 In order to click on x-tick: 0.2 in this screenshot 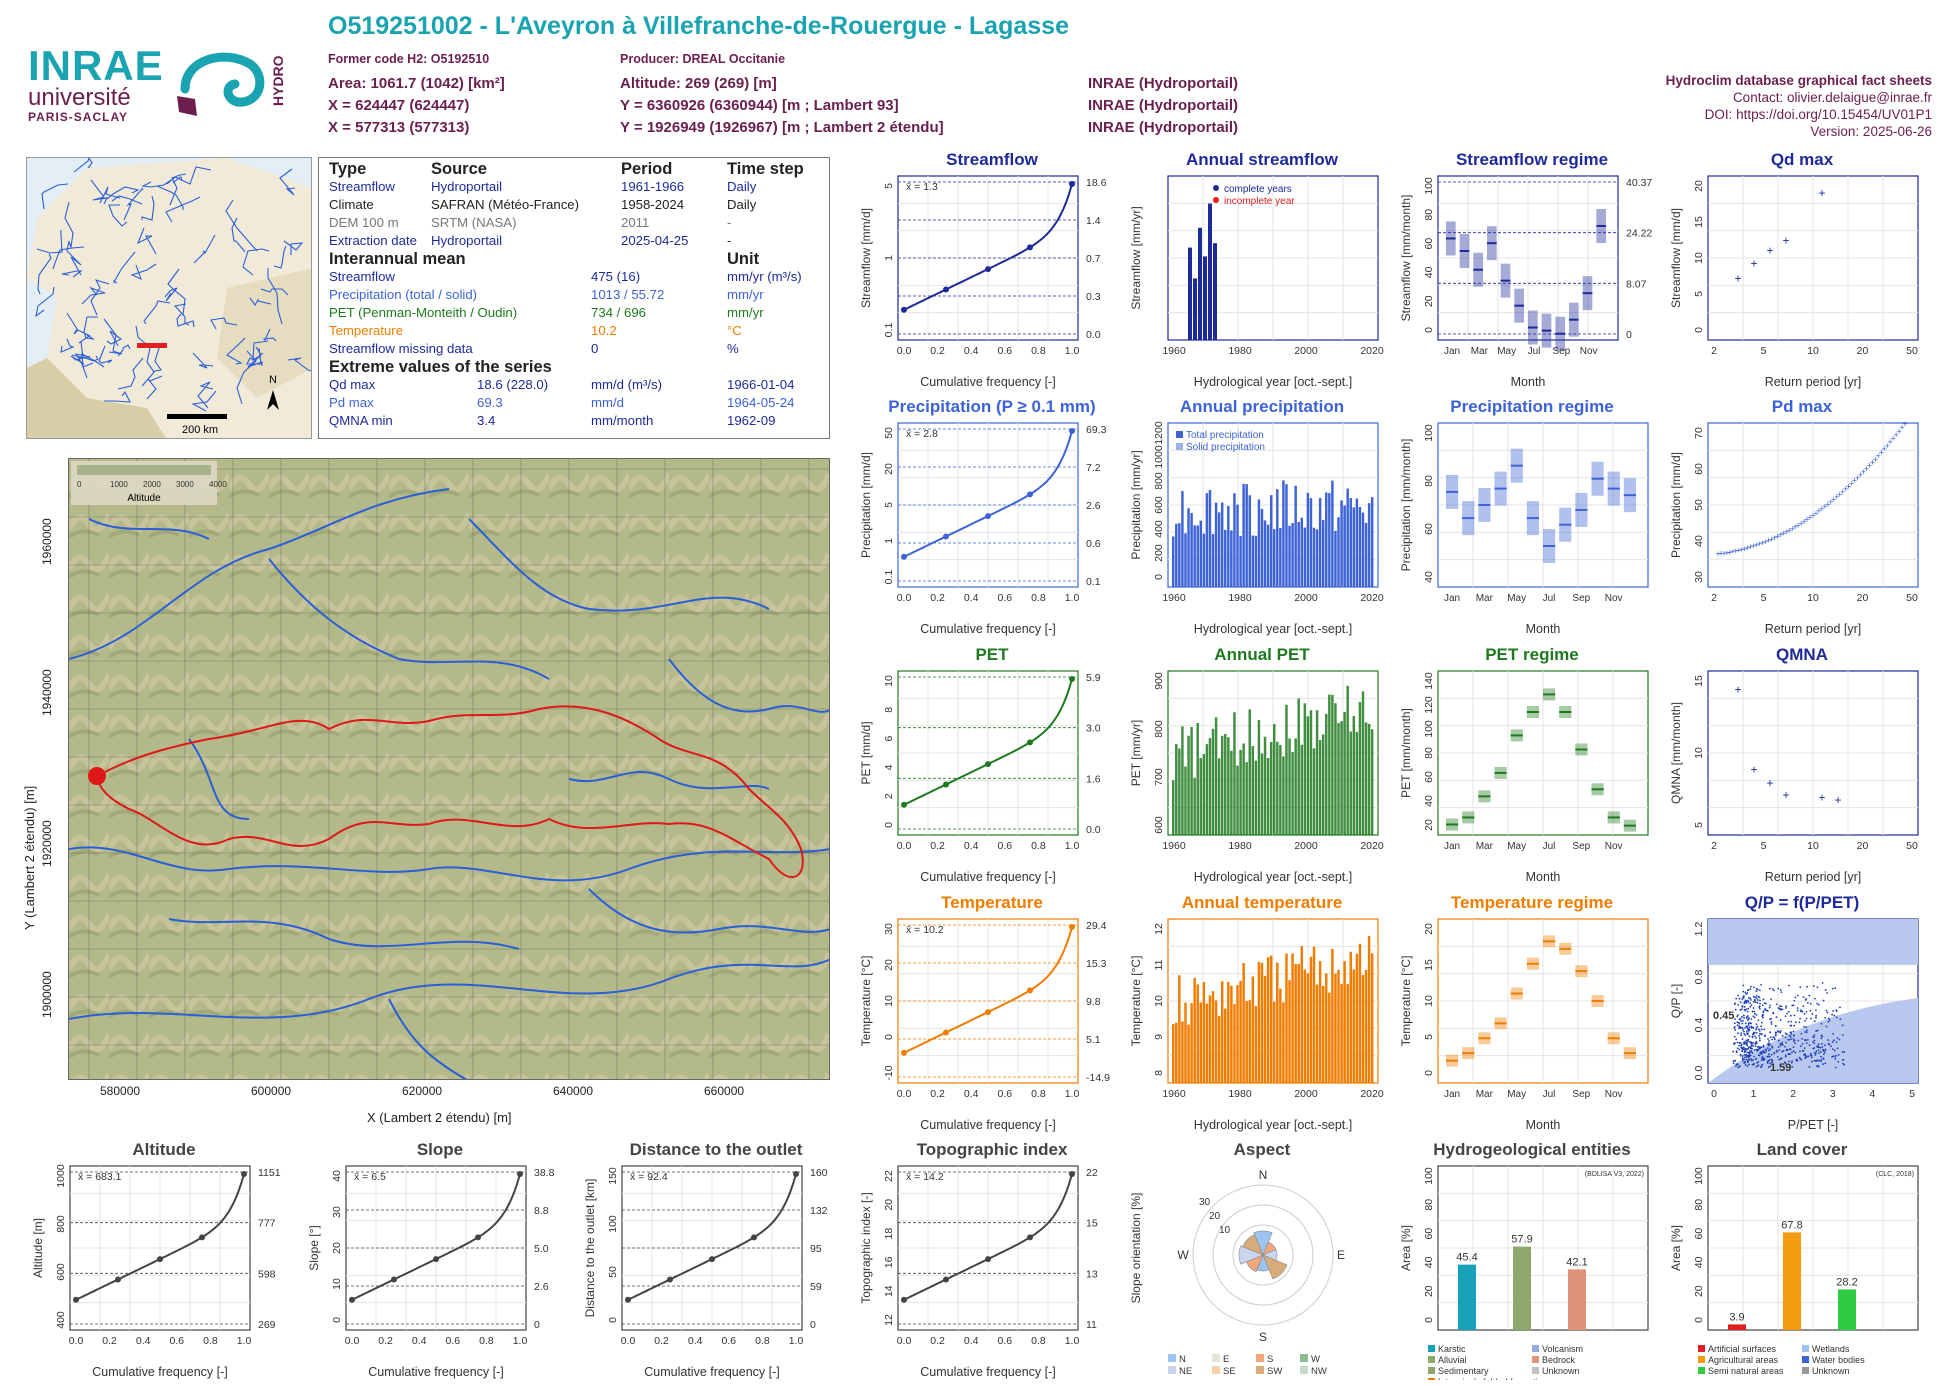, I will do `click(385, 1341)`.